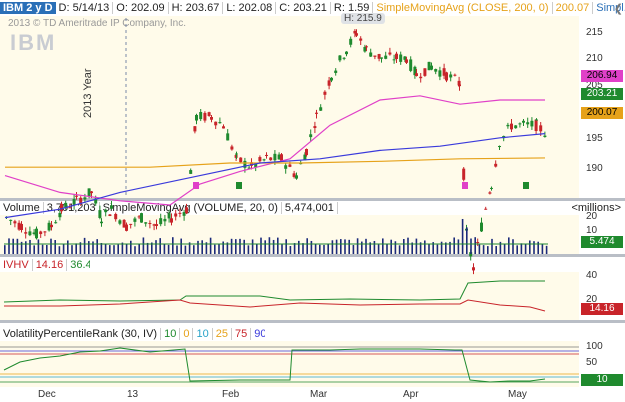 The width and height of the screenshot is (625, 402). Describe the element at coordinates (81, 334) in the screenshot. I see `vpr-label: VolatilityPercentileRank (30, IV)` at that location.